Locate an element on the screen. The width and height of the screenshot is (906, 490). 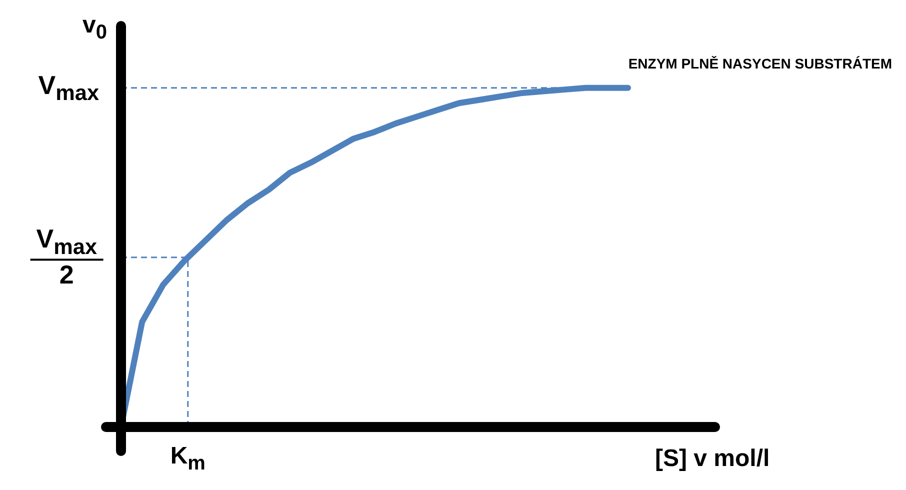
y-axis-title: v$_{0}$ is located at coordinates (94, 28).